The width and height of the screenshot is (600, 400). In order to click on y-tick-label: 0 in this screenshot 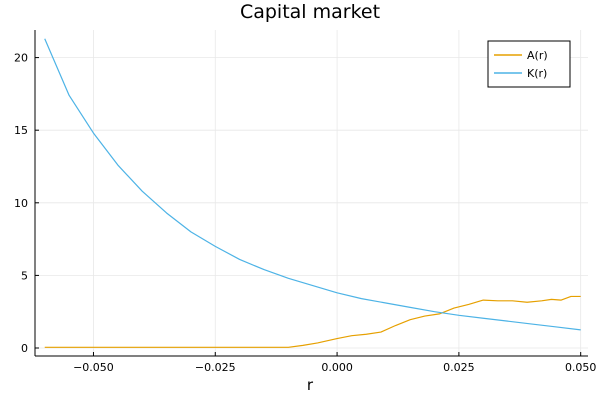, I will do `click(24, 348)`.